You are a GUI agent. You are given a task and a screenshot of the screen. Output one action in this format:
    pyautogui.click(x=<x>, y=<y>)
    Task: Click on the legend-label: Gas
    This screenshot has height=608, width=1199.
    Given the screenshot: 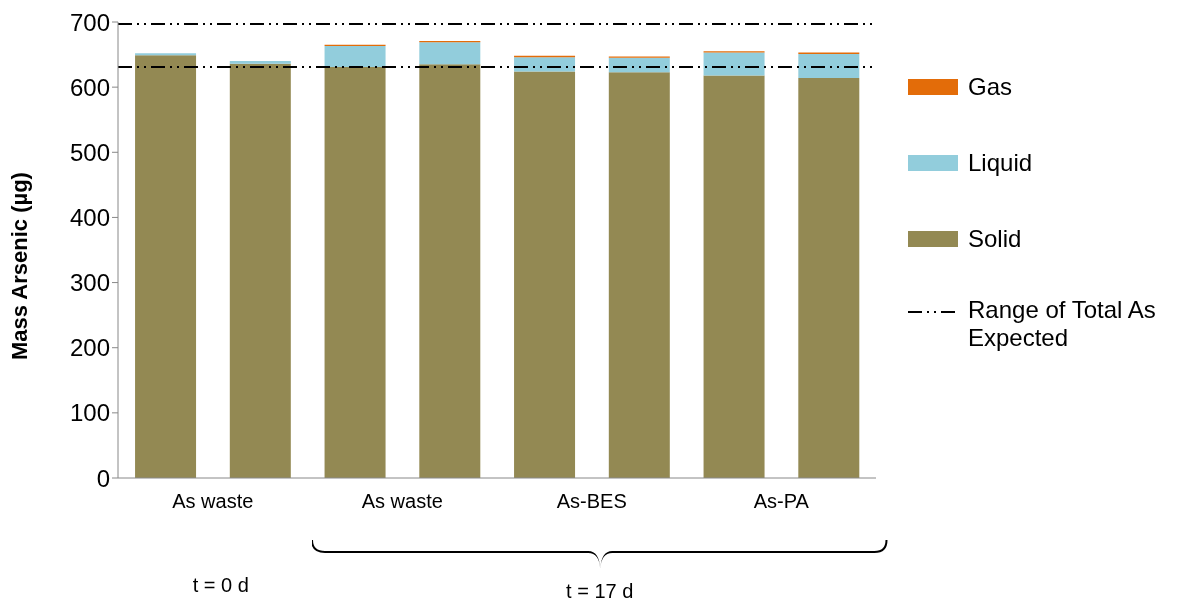 What is the action you would take?
    pyautogui.click(x=990, y=87)
    